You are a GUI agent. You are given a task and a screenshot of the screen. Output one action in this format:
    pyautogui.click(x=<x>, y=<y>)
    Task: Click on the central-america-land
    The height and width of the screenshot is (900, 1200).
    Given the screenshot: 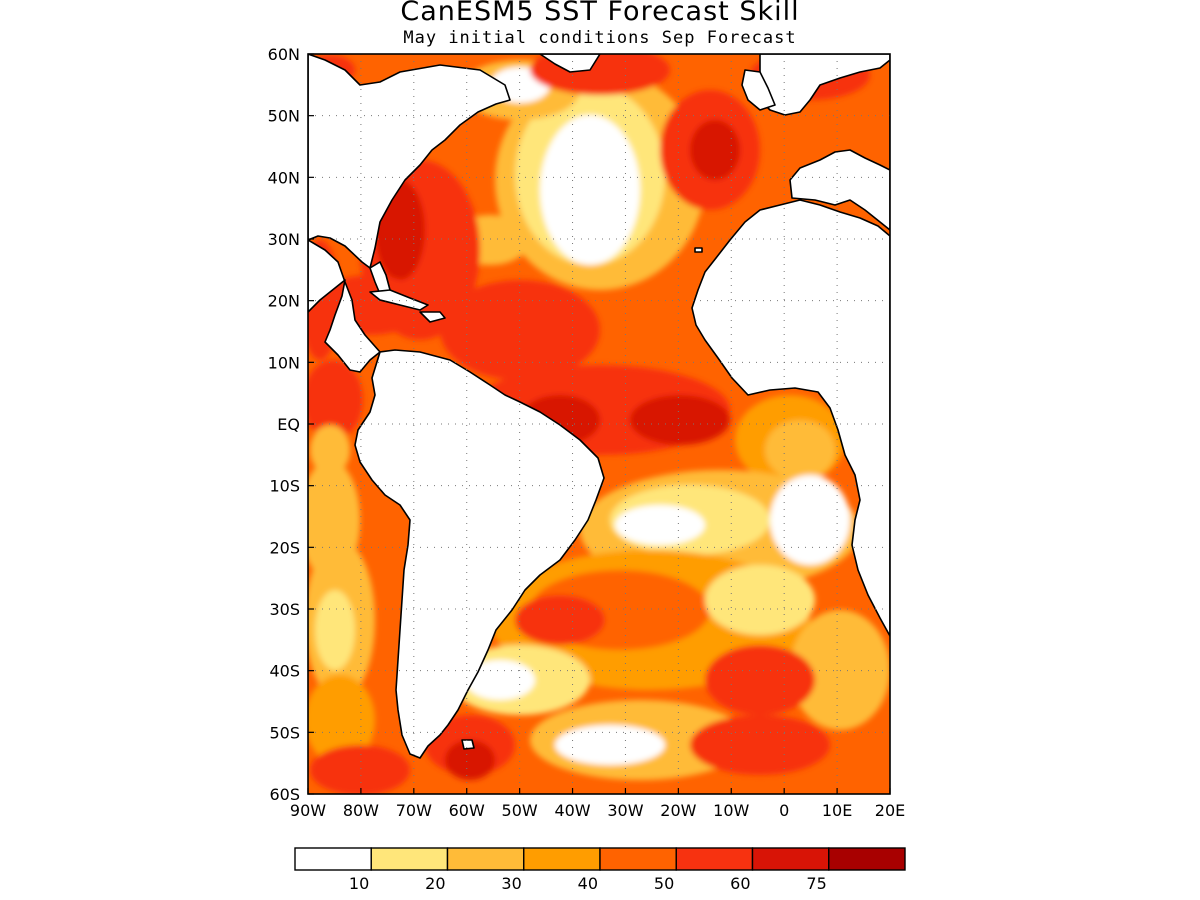 What is the action you would take?
    pyautogui.click(x=344, y=306)
    